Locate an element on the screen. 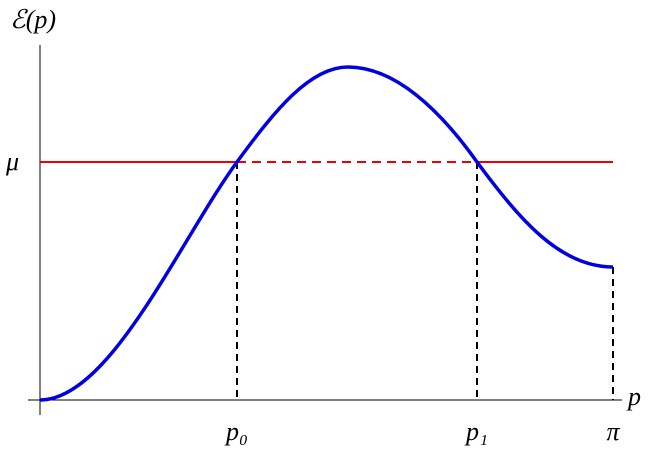 This screenshot has width=664, height=453. y-axis-label: ℰ(p) is located at coordinates (33, 19).